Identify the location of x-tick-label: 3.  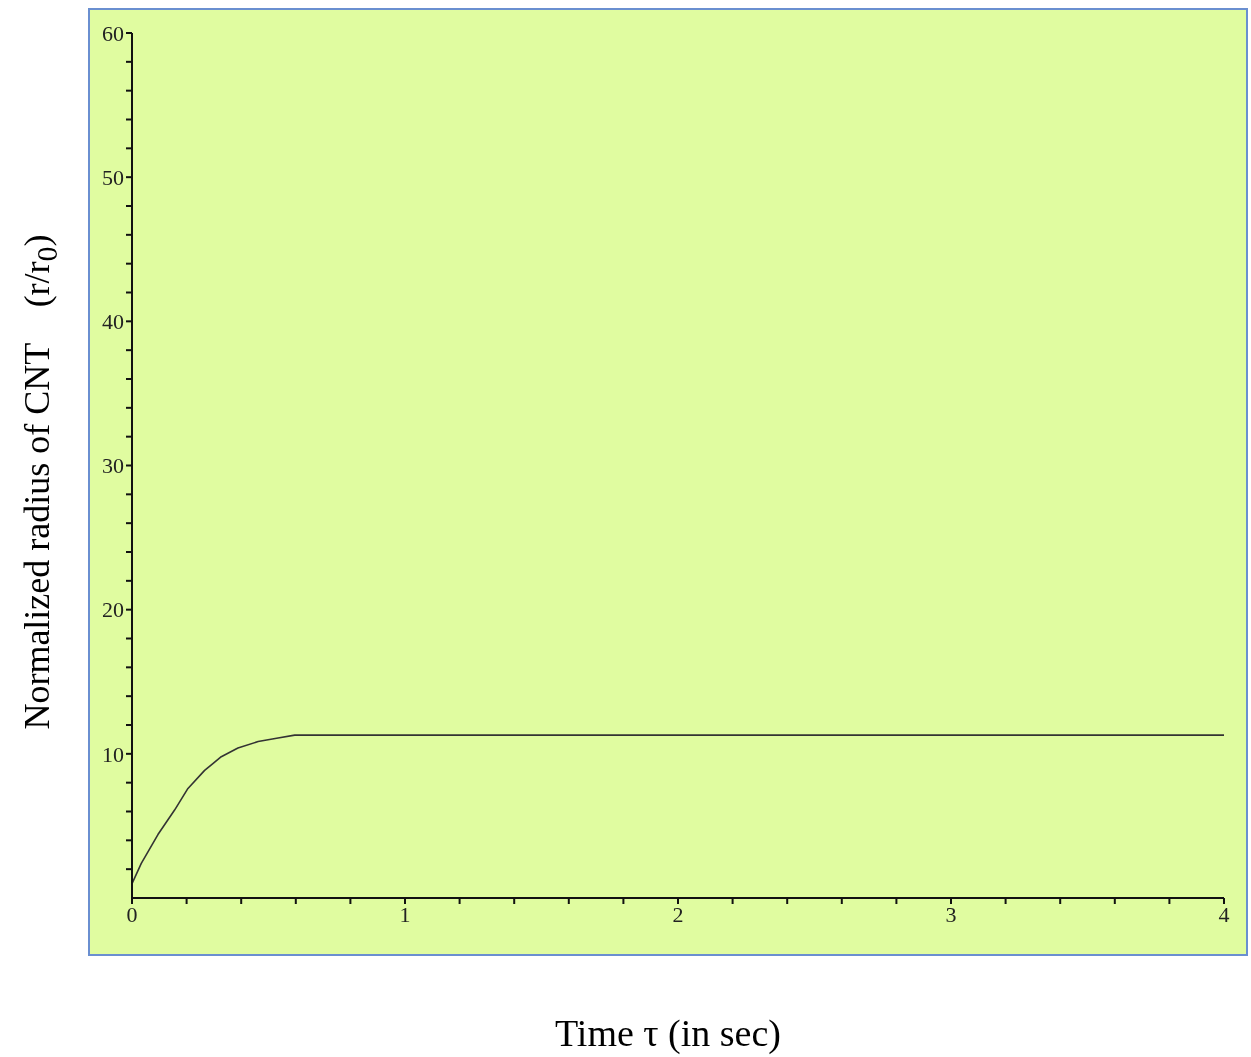
(951, 914).